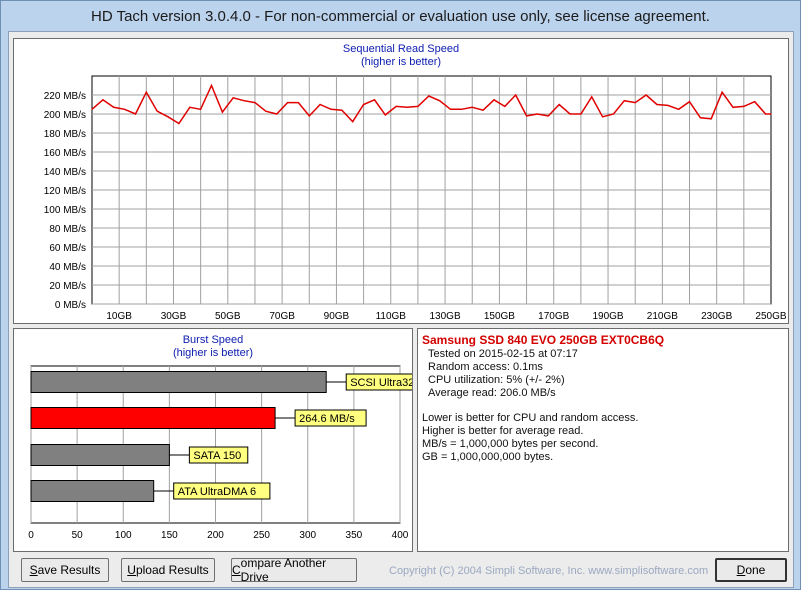  What do you see at coordinates (381, 383) in the screenshot?
I see `burst-bar-label: SCSI Ultra320` at bounding box center [381, 383].